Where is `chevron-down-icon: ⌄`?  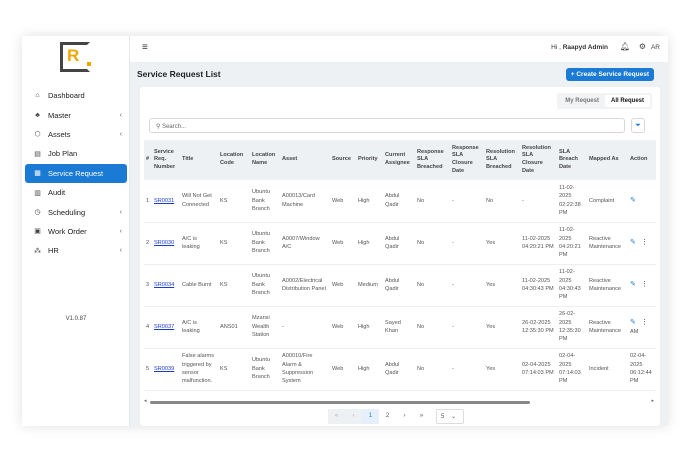
chevron-down-icon: ⌄ is located at coordinates (454, 417).